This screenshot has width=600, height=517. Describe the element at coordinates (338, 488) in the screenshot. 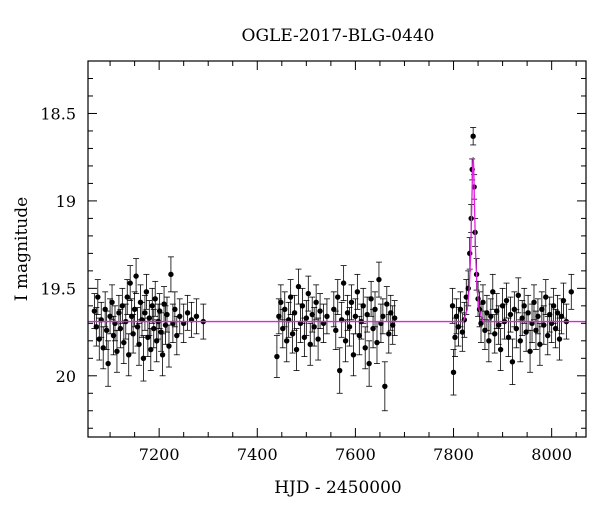

I see `x-axis-label: HJD - 2450000` at that location.